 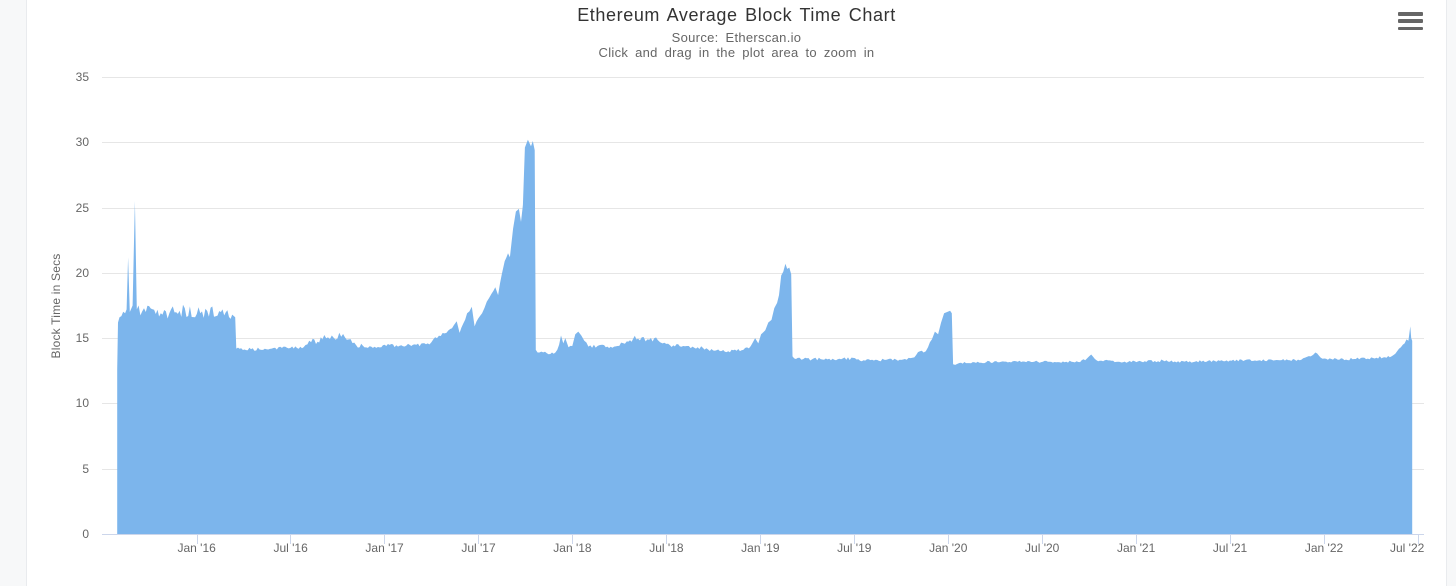 What do you see at coordinates (736, 15) in the screenshot?
I see `chart-title: Ethereum Average Block Time Chart` at bounding box center [736, 15].